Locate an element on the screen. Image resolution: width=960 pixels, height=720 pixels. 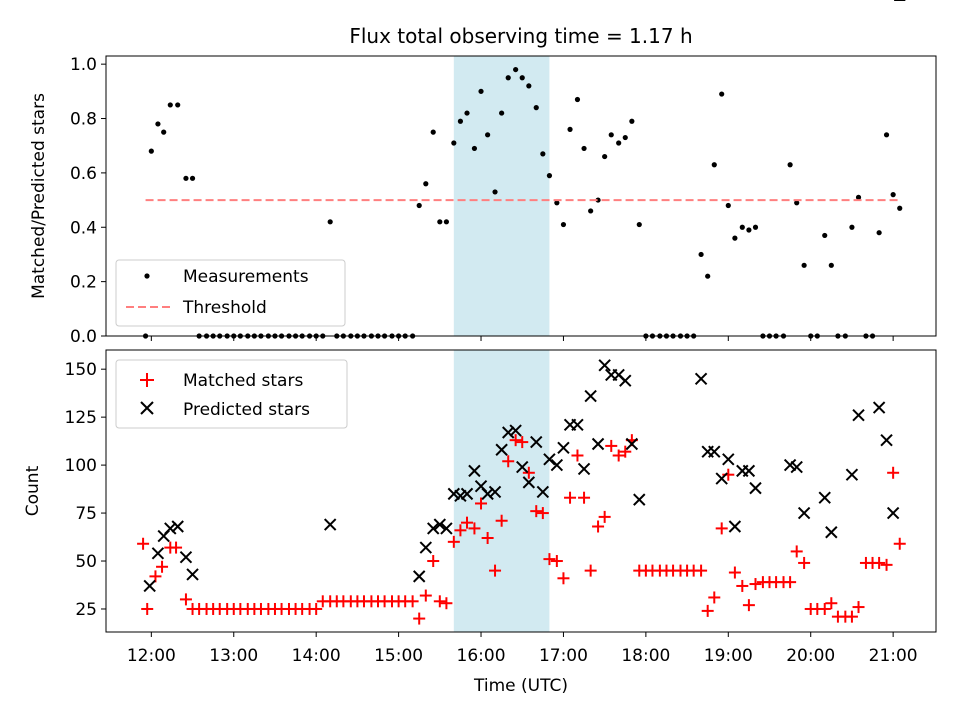
x-tick-label: 17:00 is located at coordinates (563, 656).